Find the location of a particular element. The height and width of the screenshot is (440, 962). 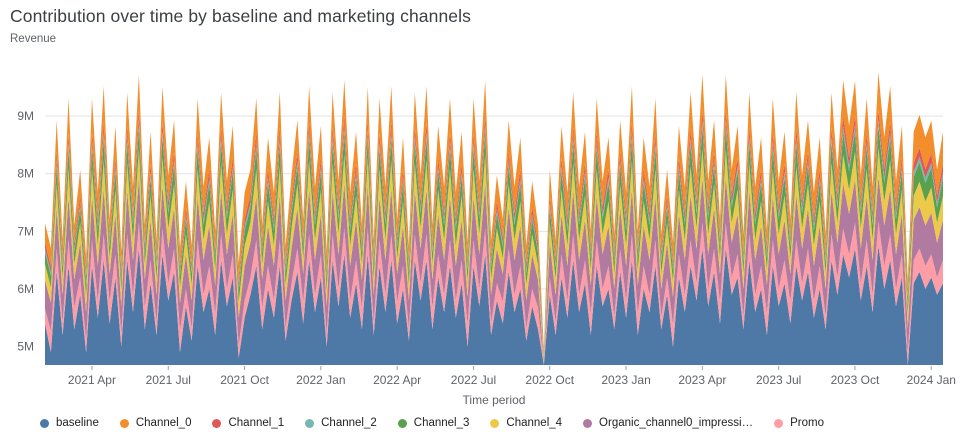

legend-label: Channel_3 is located at coordinates (441, 423).